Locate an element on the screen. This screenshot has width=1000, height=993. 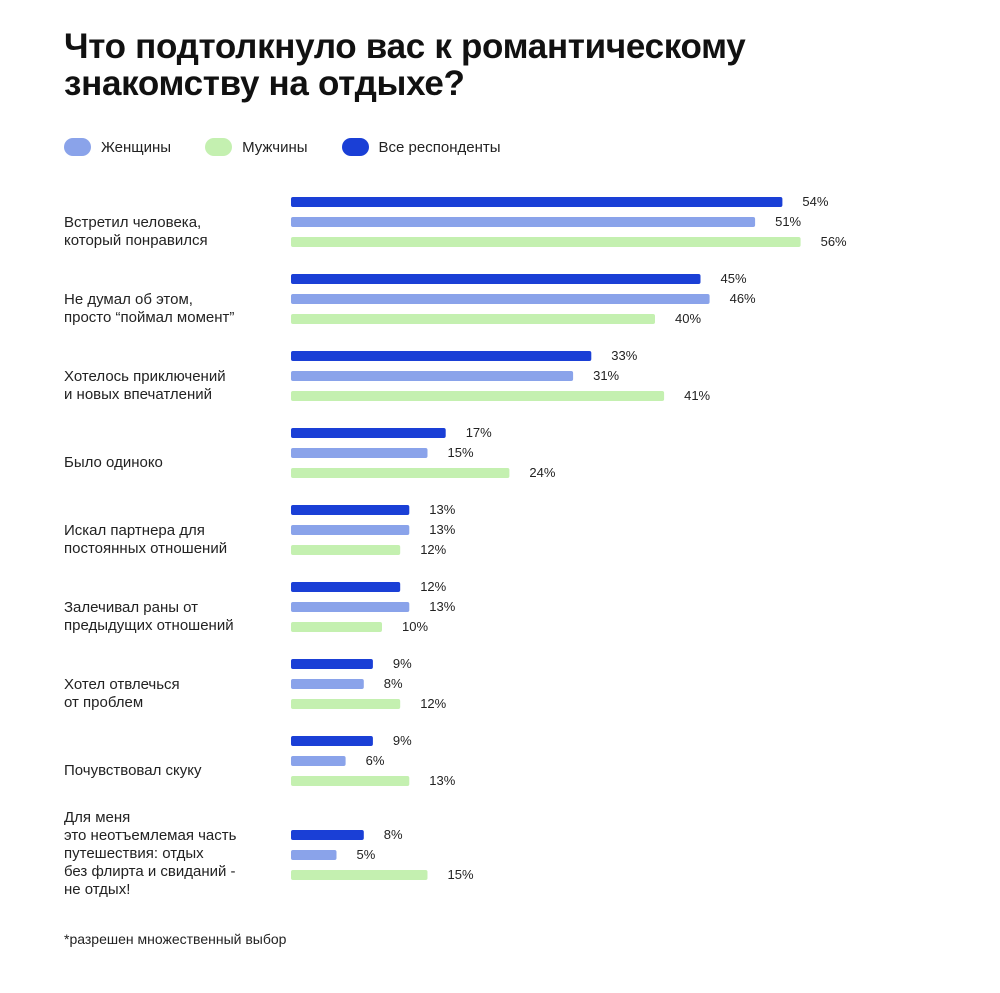
legend-swatch-men is located at coordinates (219, 147).